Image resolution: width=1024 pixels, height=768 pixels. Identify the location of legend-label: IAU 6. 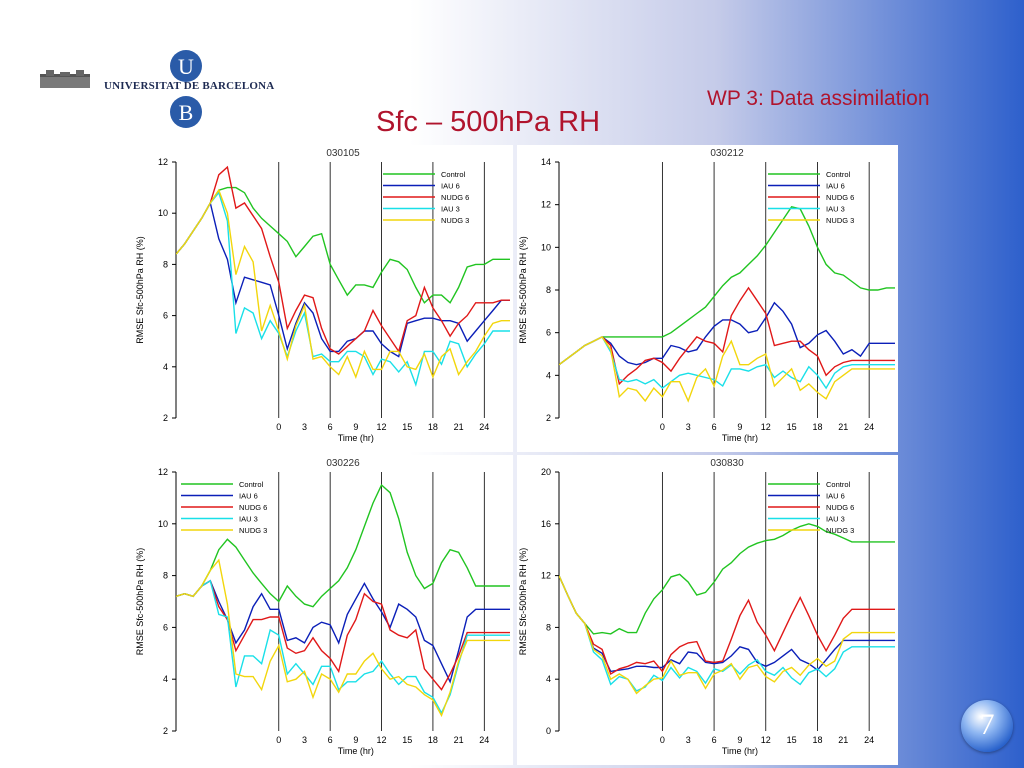
(248, 496).